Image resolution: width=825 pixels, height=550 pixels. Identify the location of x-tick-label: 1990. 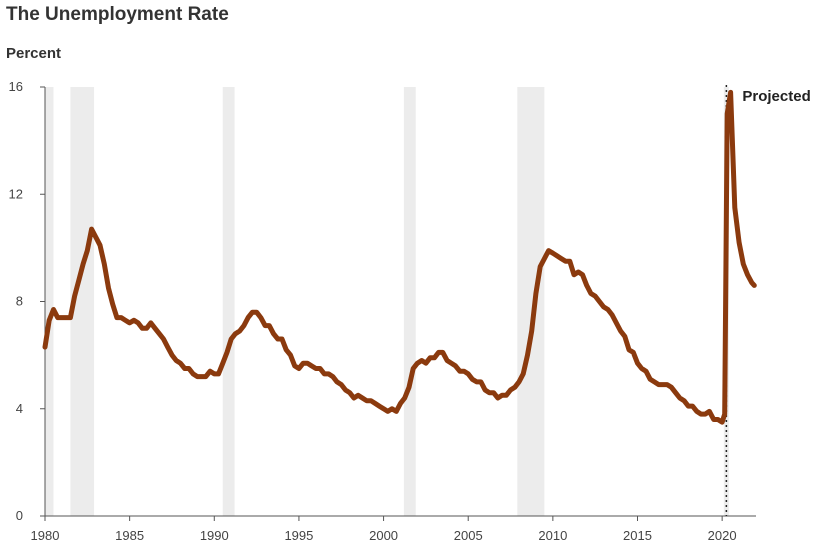
(214, 535).